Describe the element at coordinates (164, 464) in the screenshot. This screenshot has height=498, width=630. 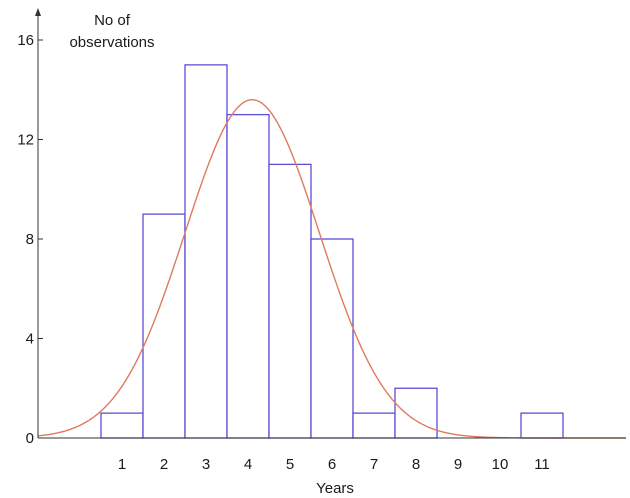
I see `x-tick-label-2: 2` at that location.